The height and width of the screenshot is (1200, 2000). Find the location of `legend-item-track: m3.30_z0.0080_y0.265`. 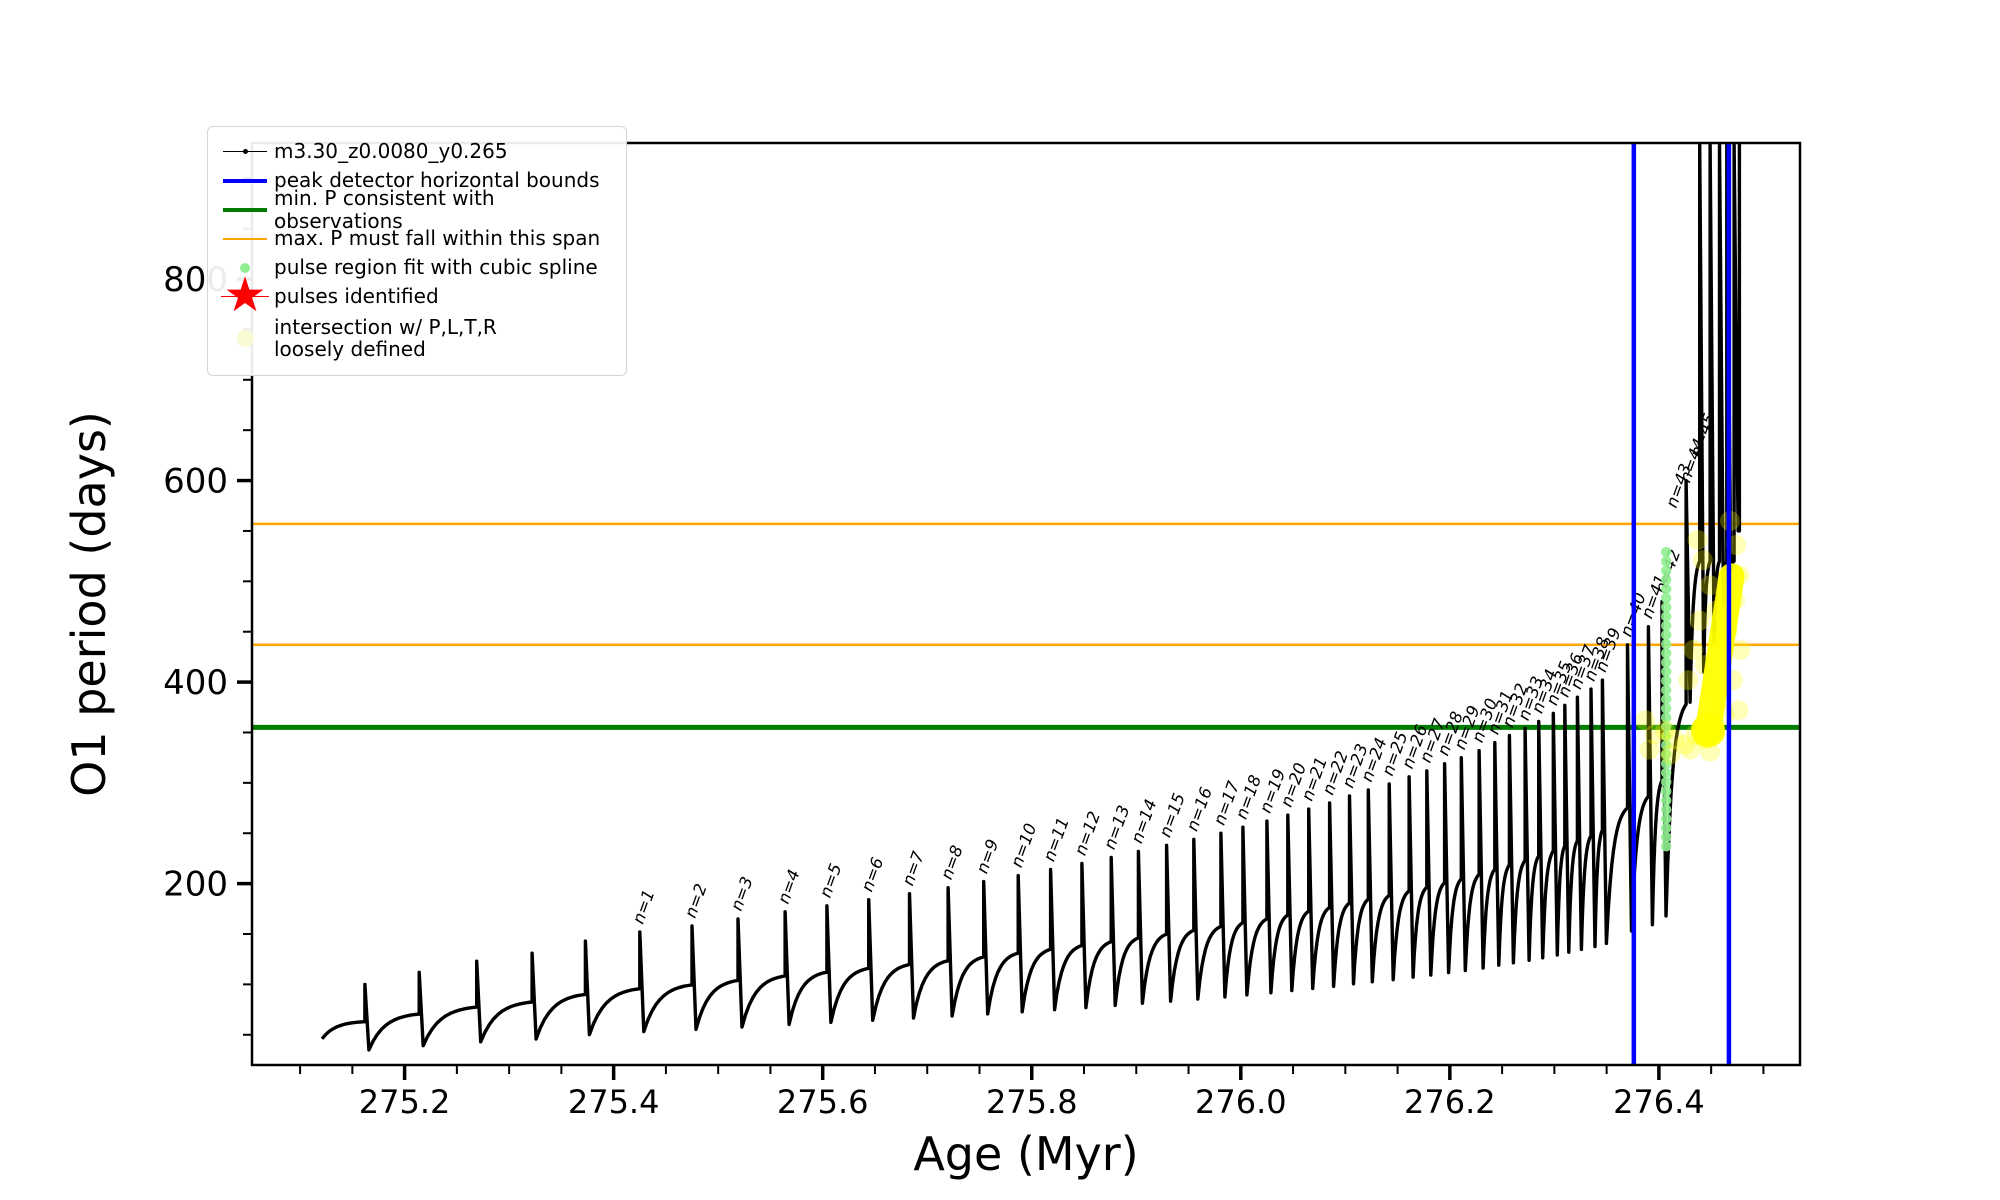

legend-item-track: m3.30_z0.0080_y0.265 is located at coordinates (414, 151).